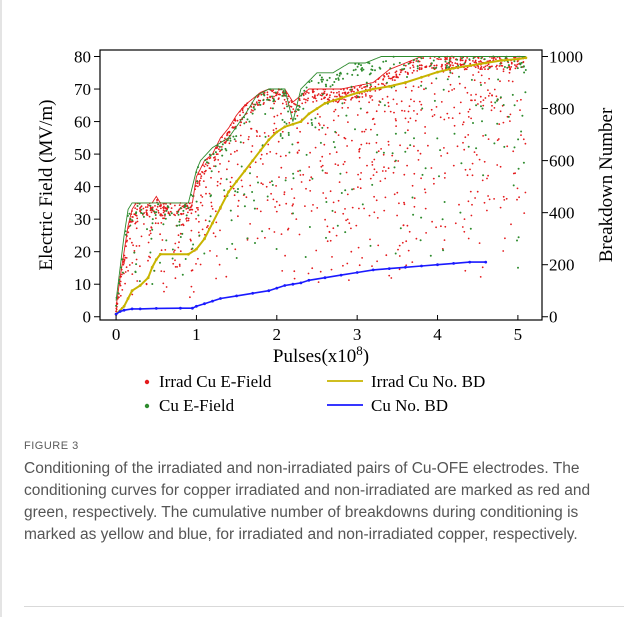 Image resolution: width=644 pixels, height=617 pixels. Describe the element at coordinates (277, 334) in the screenshot. I see `x-tick-label: 2` at that location.